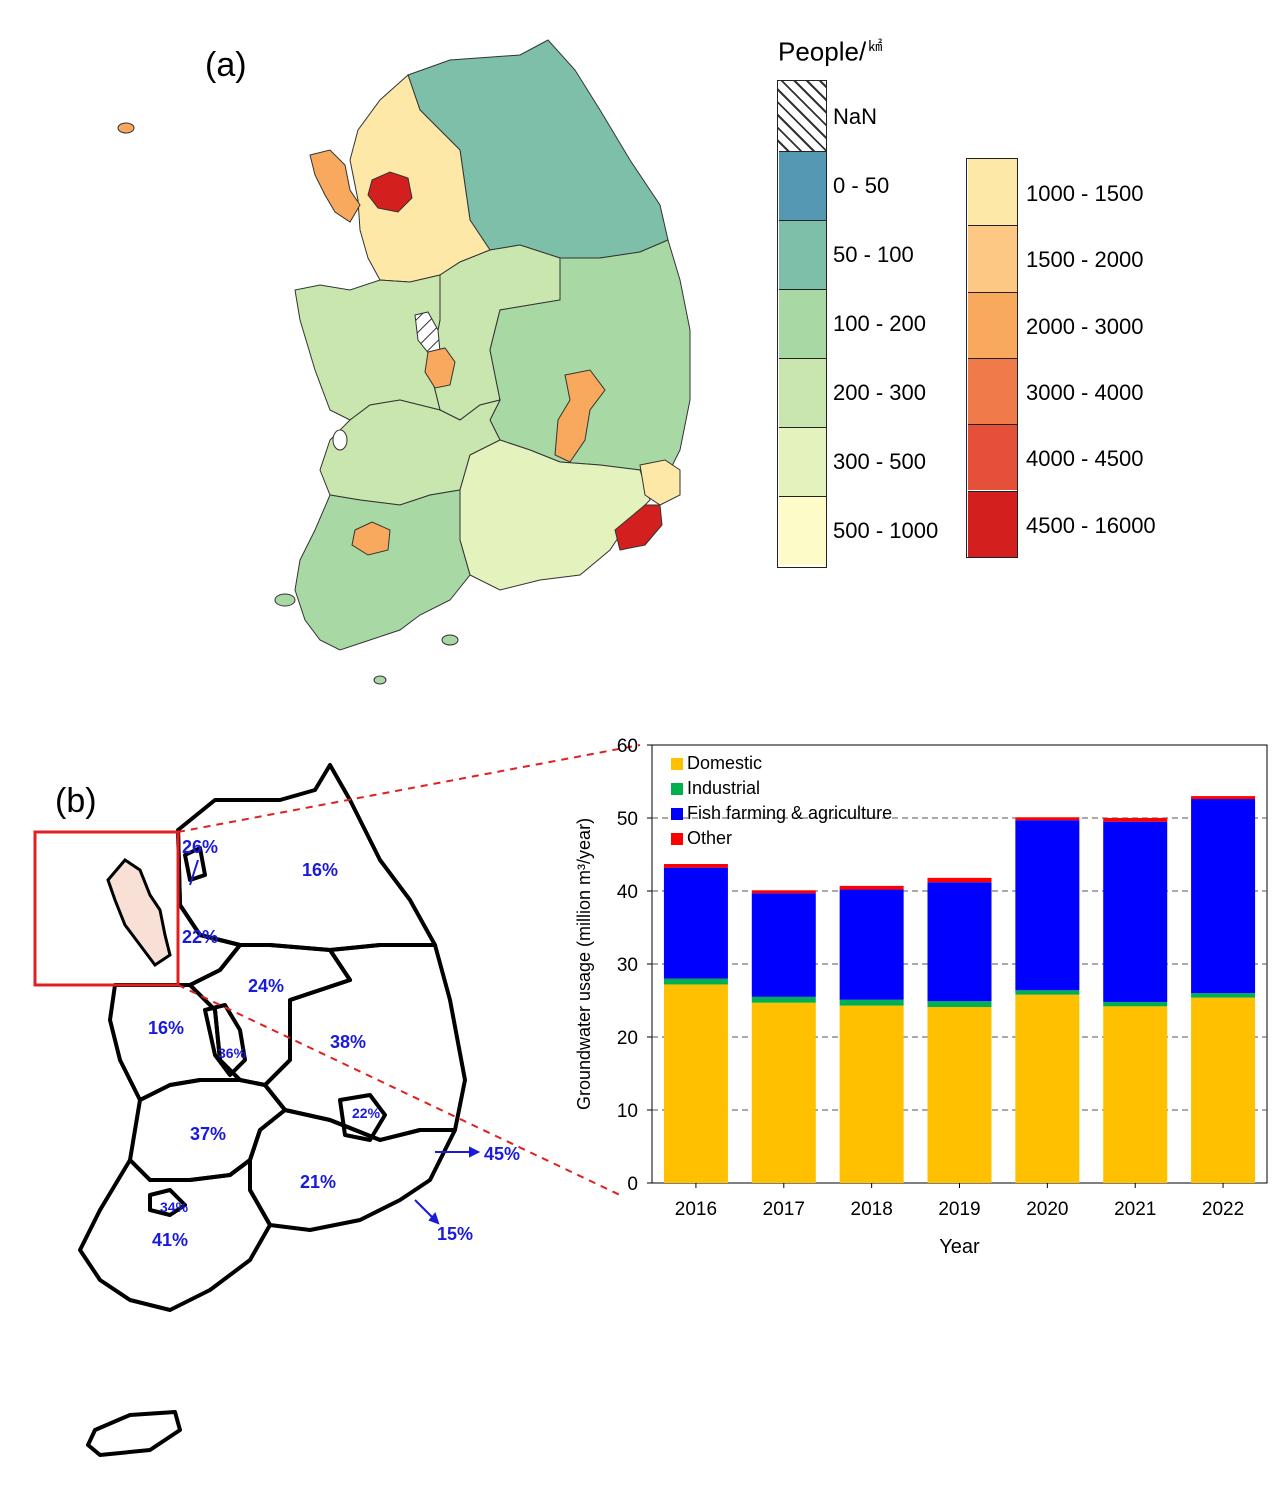 The width and height of the screenshot is (1288, 1493). I want to click on legend-left-column, so click(802, 324).